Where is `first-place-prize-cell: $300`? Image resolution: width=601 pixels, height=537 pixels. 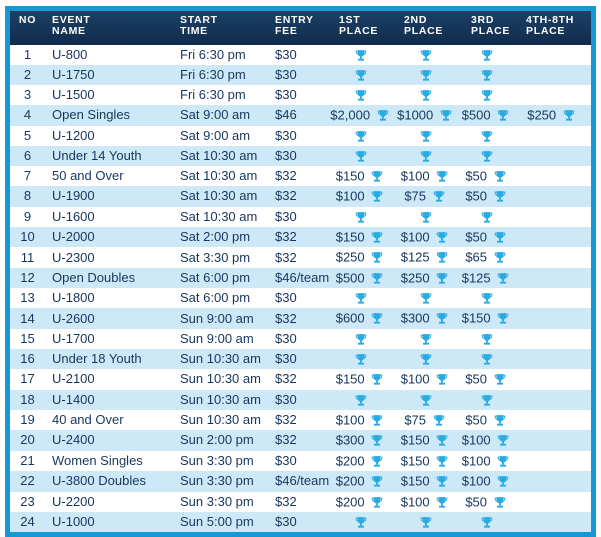 first-place-prize-cell: $300 is located at coordinates (362, 440).